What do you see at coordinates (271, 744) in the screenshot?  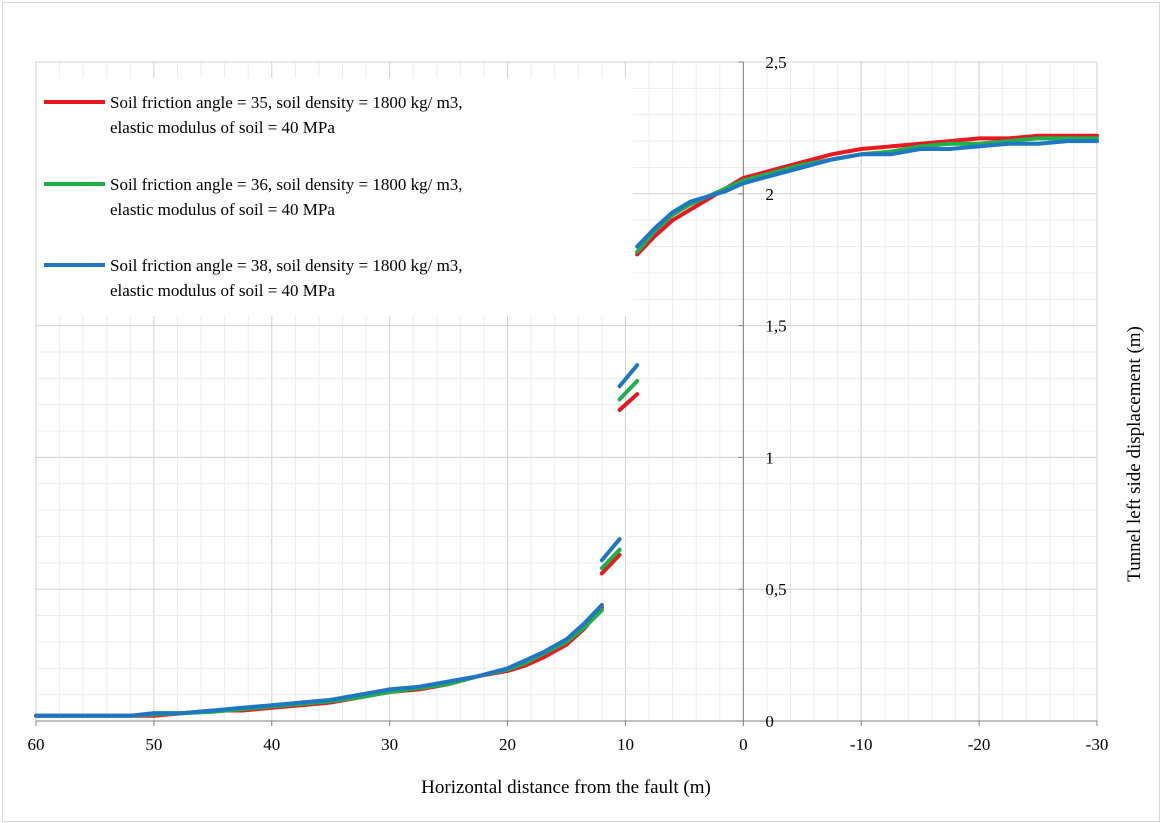 I see `x-tick-label: 40` at bounding box center [271, 744].